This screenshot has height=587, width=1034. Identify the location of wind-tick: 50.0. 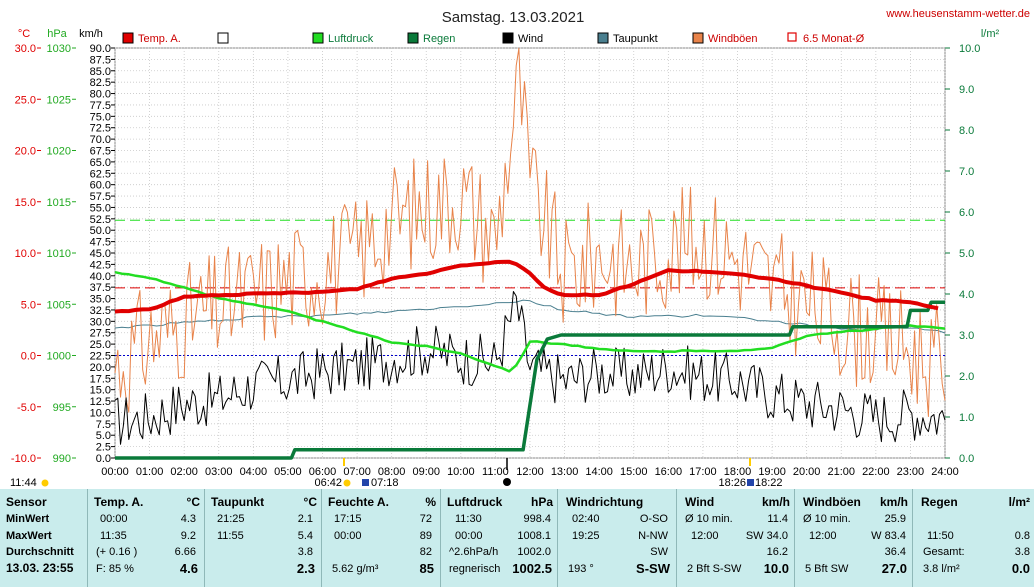
(100, 231).